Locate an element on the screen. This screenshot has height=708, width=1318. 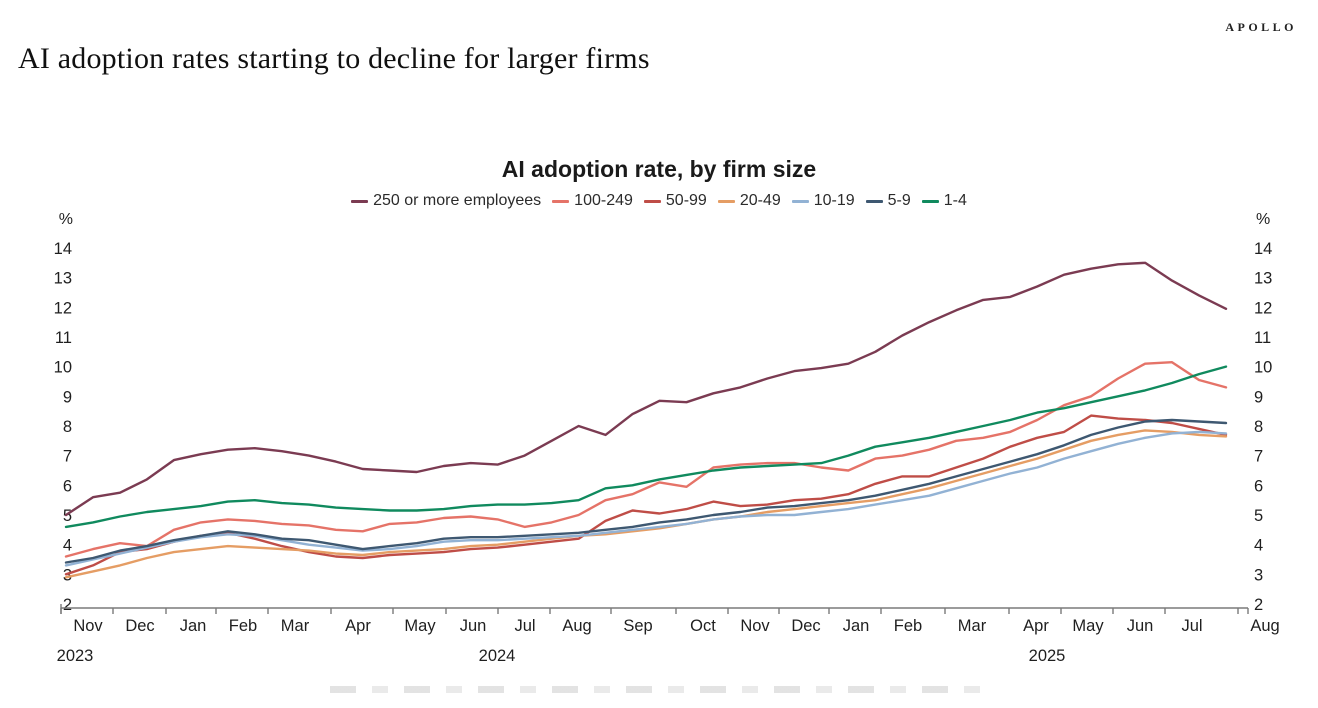
y-axis-tick-label-left: 9 is located at coordinates (67, 397).